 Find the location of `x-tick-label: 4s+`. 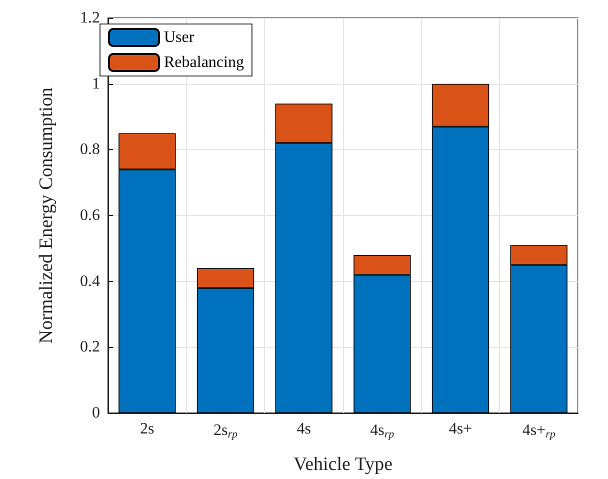

x-tick-label: 4s+ is located at coordinates (460, 429).